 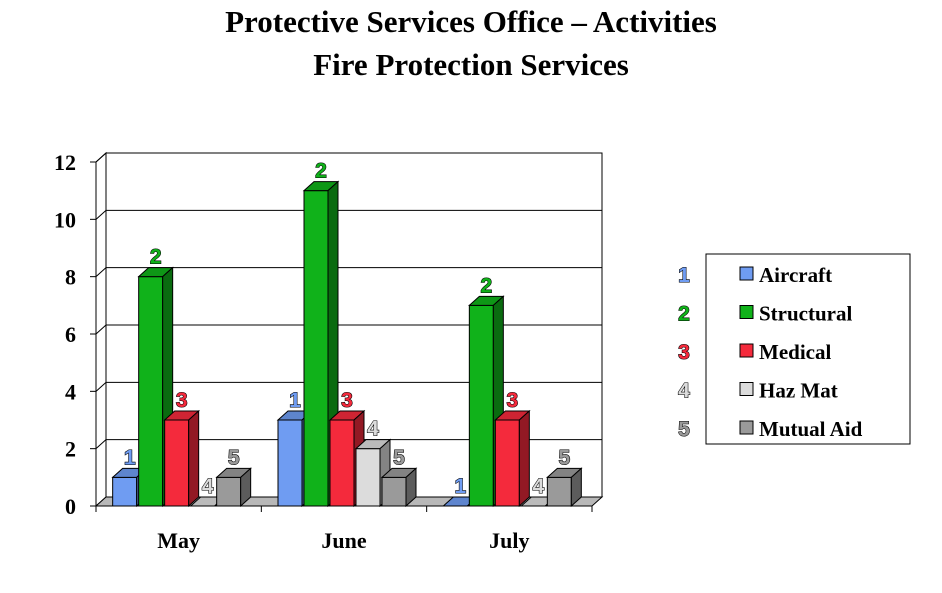 What do you see at coordinates (471, 21) in the screenshot?
I see `chart-title-line-1: Protective Services Office – Activities` at bounding box center [471, 21].